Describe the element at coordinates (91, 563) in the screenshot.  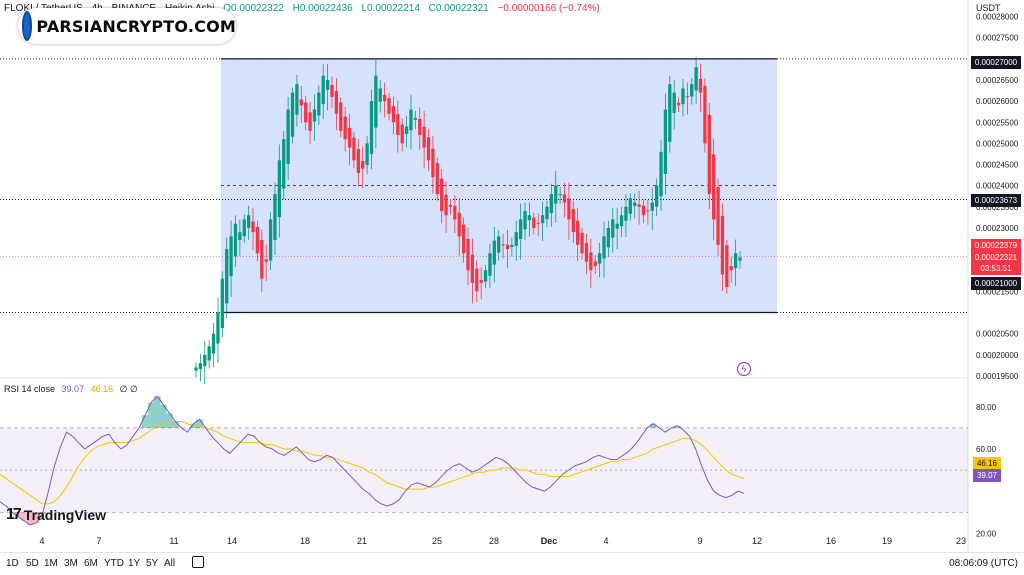
I see `timeframe-6m: 6M` at that location.